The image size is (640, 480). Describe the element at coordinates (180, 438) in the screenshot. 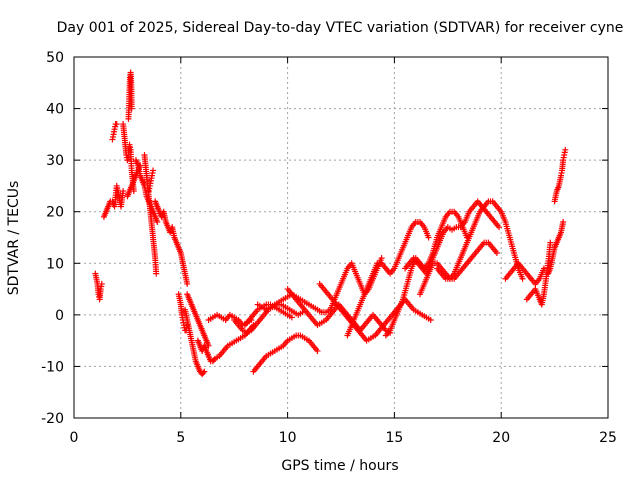

I see `x-tick-label: 5` at that location.